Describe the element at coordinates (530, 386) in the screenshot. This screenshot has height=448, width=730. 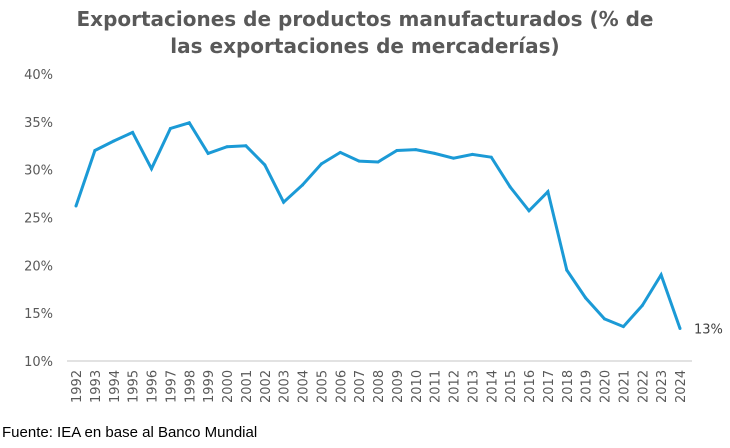
I see `x-tick-label: 2016` at that location.